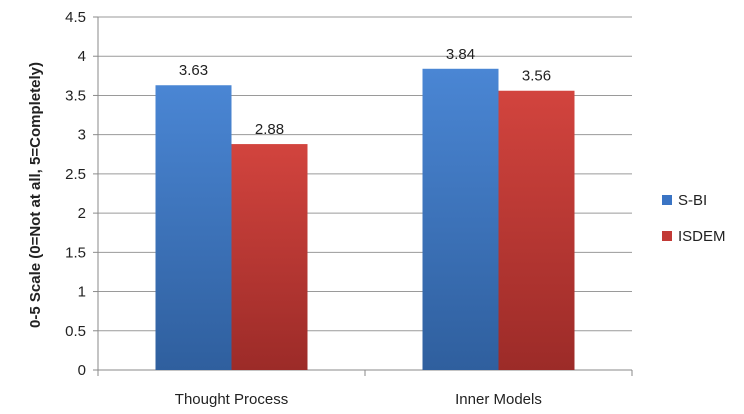 The image size is (744, 414). What do you see at coordinates (694, 218) in the screenshot?
I see `legend: S-BI ISDEM` at bounding box center [694, 218].